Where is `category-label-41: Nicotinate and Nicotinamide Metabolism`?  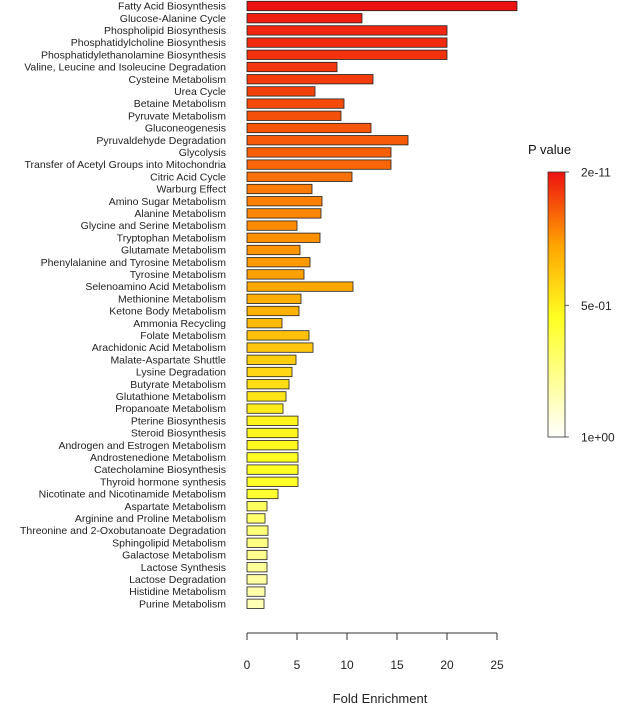 category-label-41: Nicotinate and Nicotinamide Metabolism is located at coordinates (133, 495).